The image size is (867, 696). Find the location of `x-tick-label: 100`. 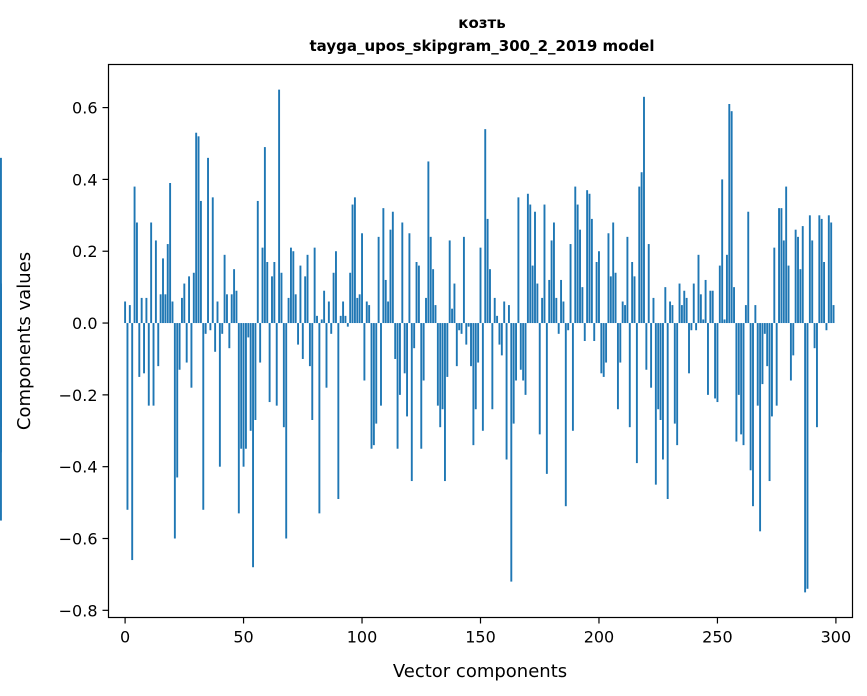

x-tick-label: 100 is located at coordinates (362, 637).